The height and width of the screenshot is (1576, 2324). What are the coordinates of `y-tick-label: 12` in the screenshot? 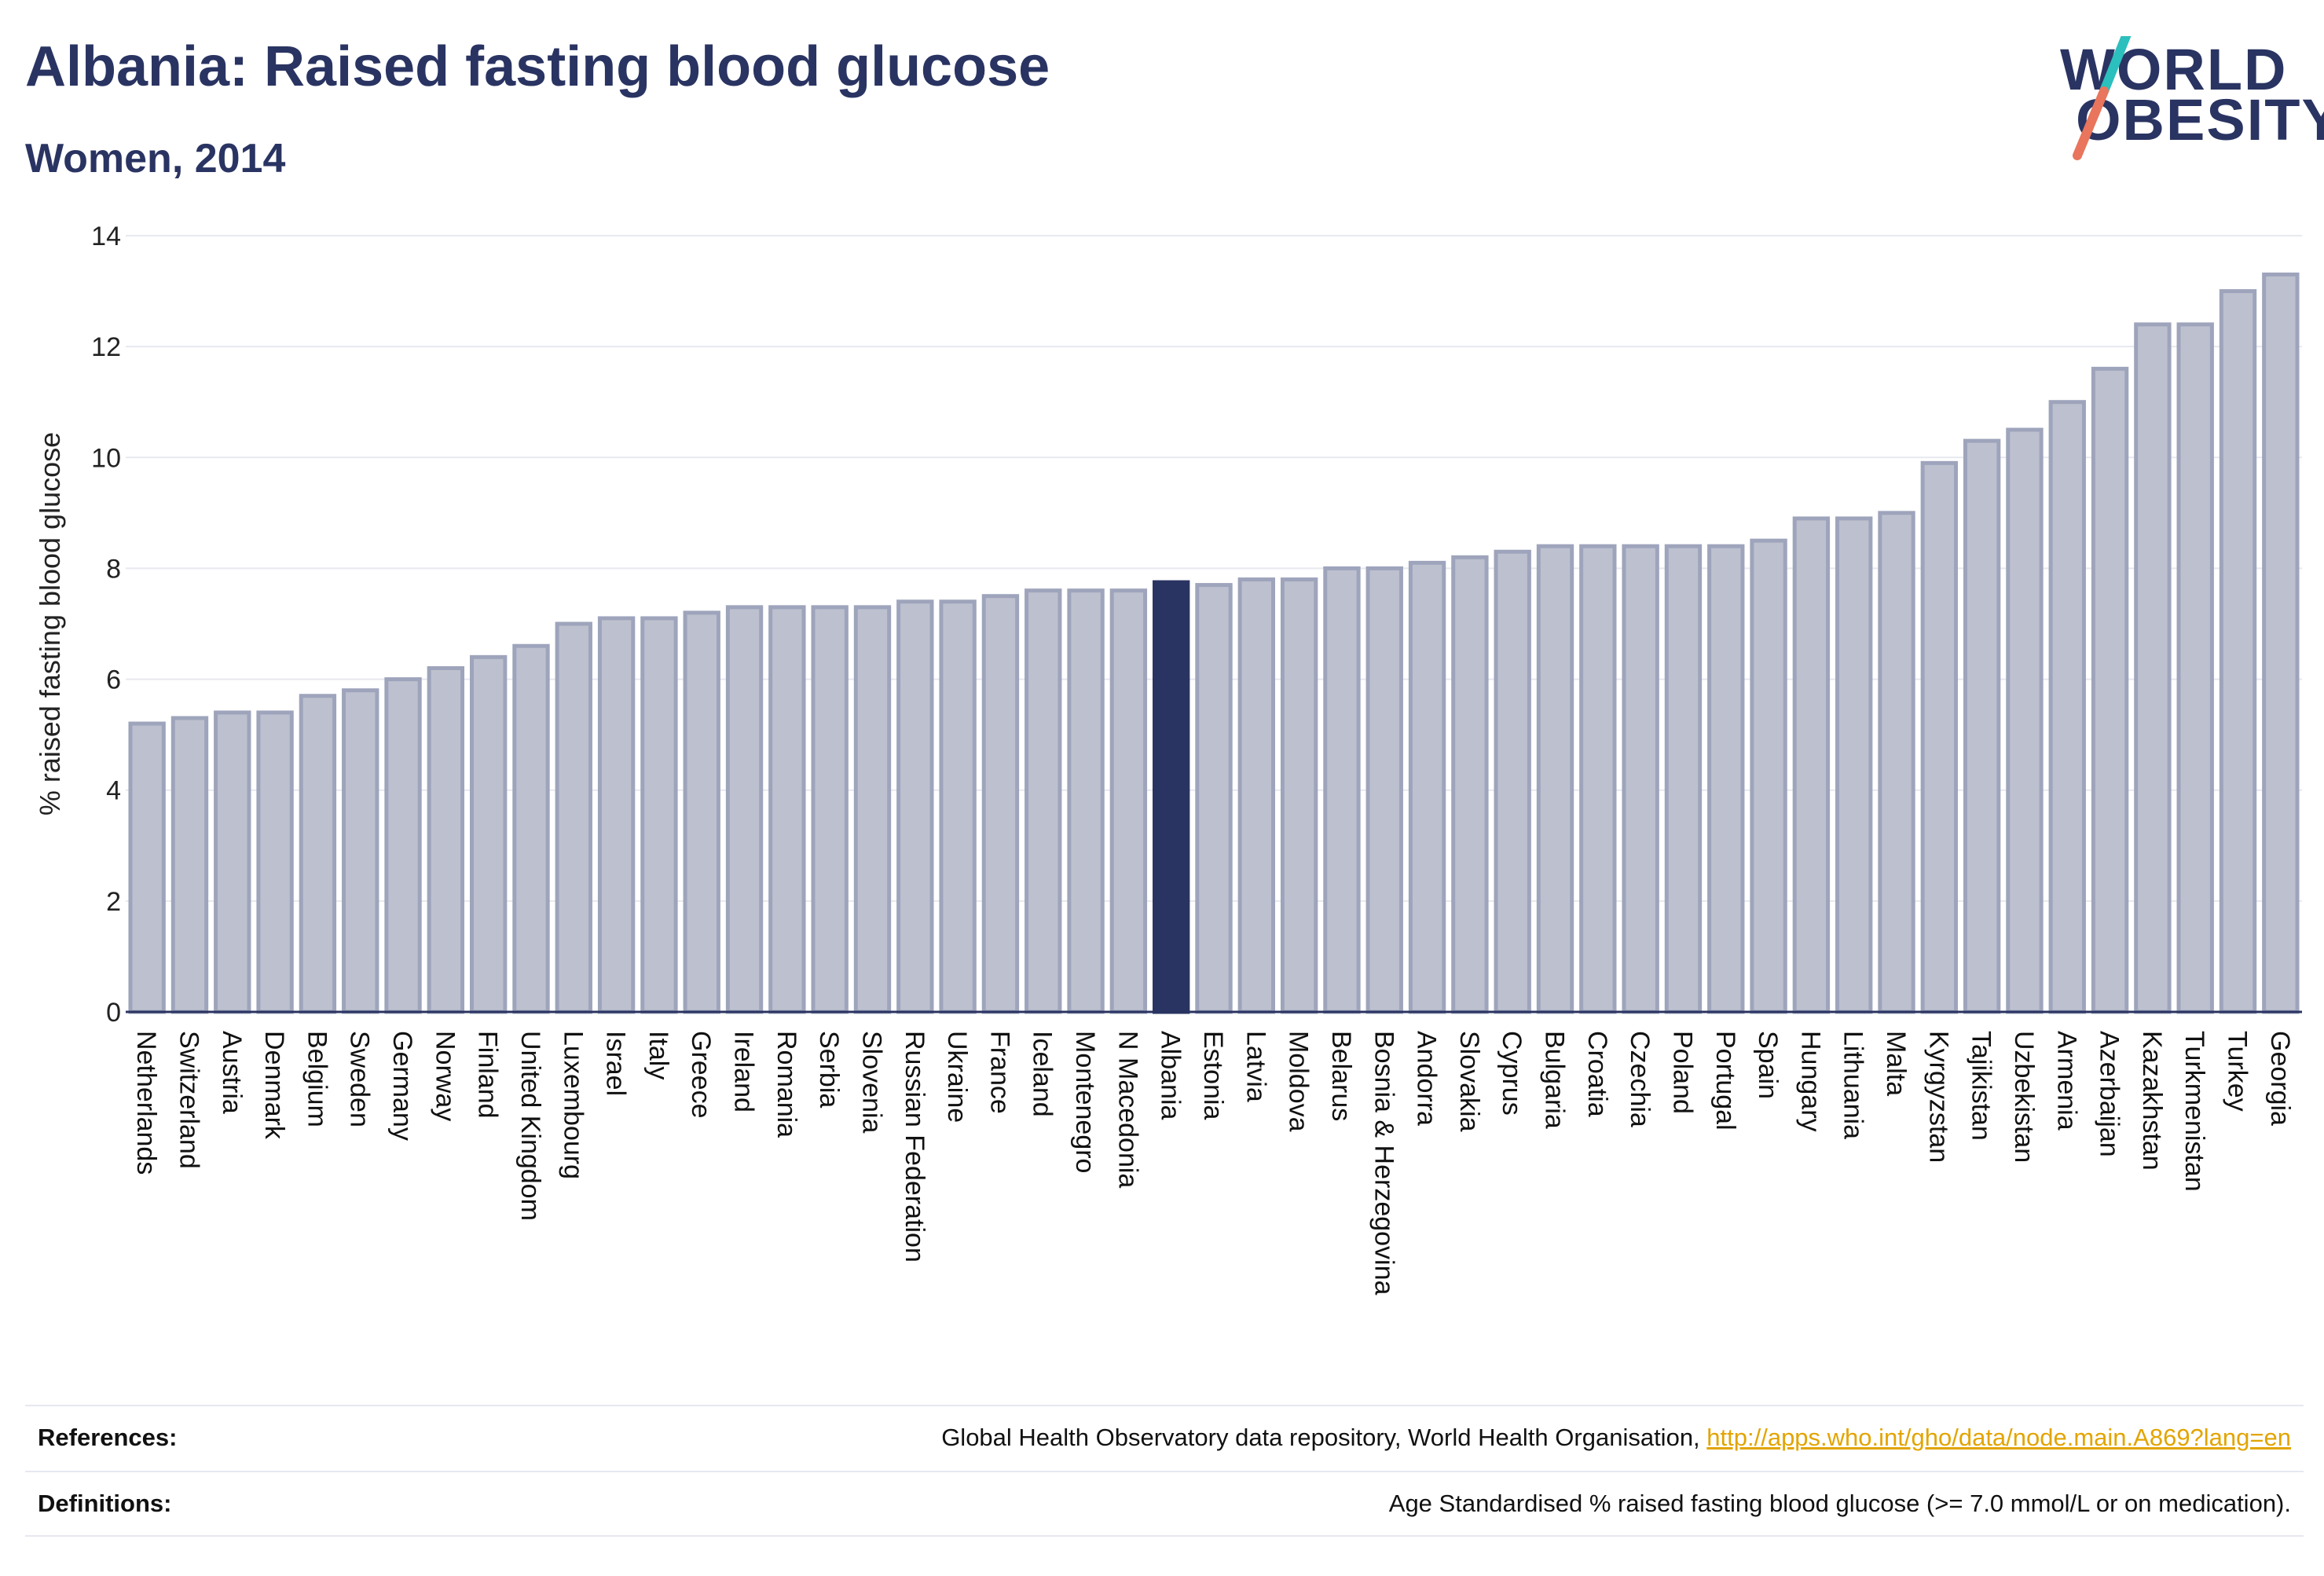 It's located at (106, 347).